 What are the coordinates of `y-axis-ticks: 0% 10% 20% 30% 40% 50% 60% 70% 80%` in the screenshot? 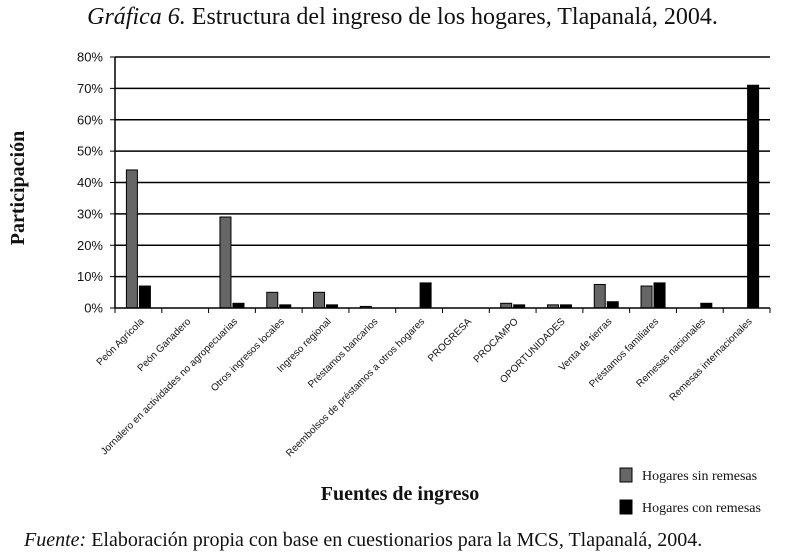 It's located at (96, 183).